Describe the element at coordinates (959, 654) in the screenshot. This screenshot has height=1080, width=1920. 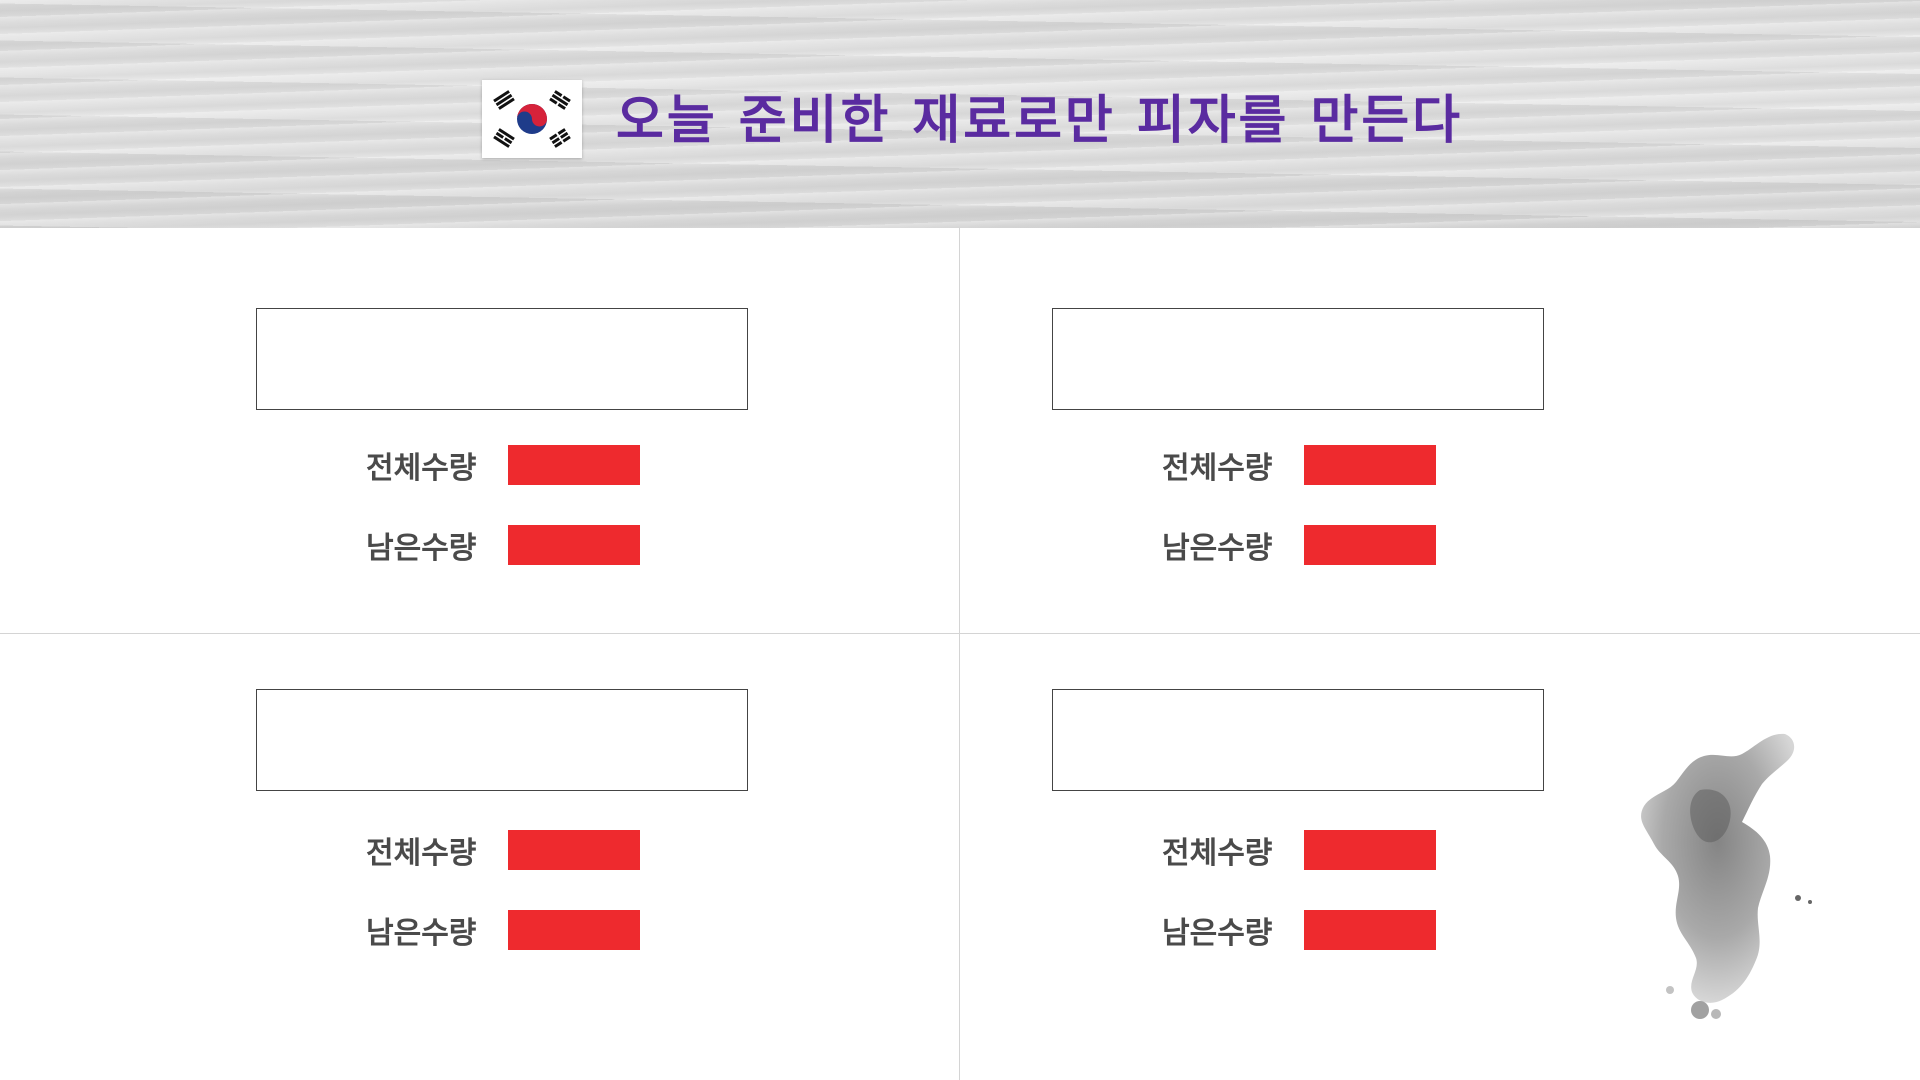
I see `grid-divider-vertical` at that location.